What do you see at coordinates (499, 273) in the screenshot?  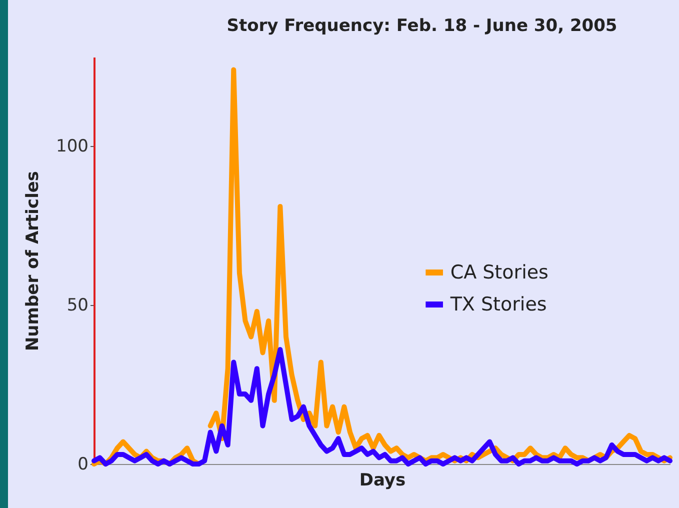 I see `legend-label: CA Stories` at bounding box center [499, 273].